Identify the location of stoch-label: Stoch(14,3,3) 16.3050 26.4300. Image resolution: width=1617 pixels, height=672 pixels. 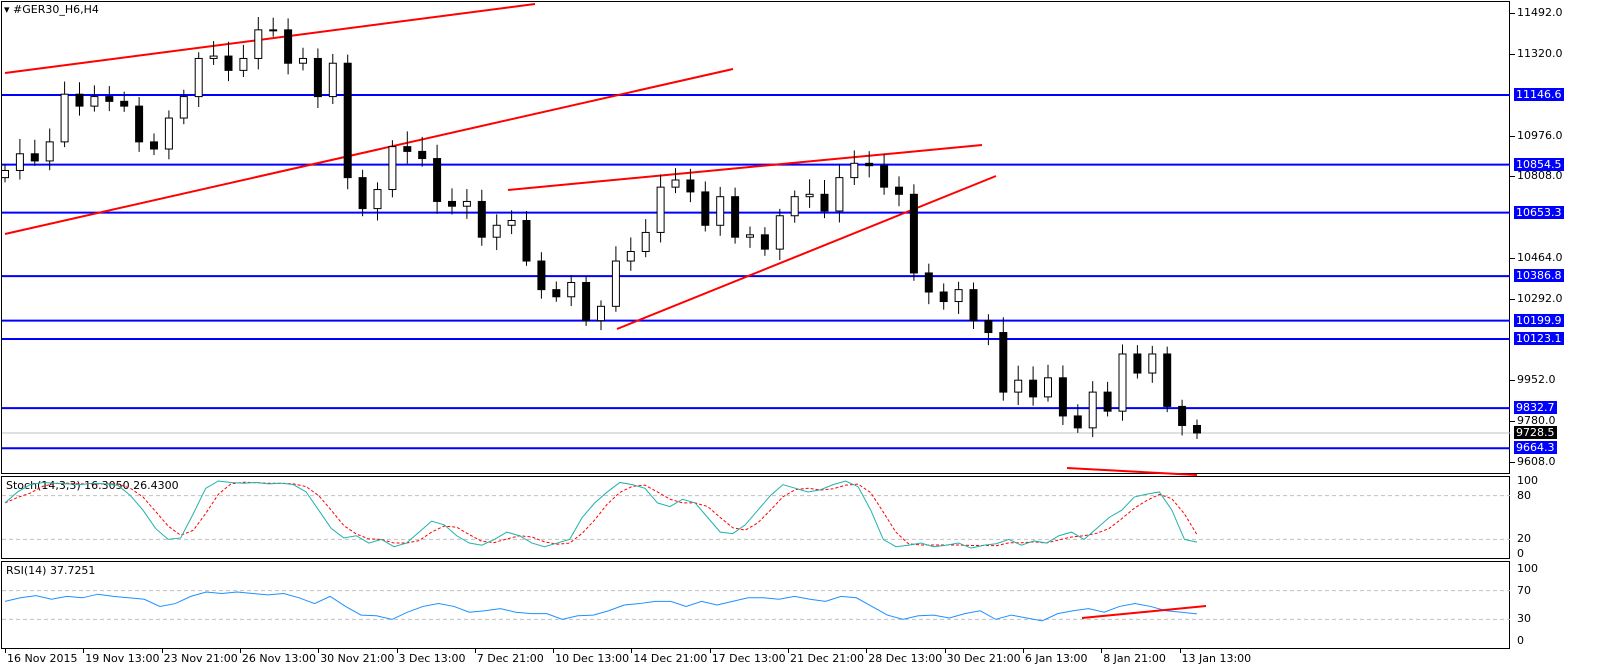
(92, 485).